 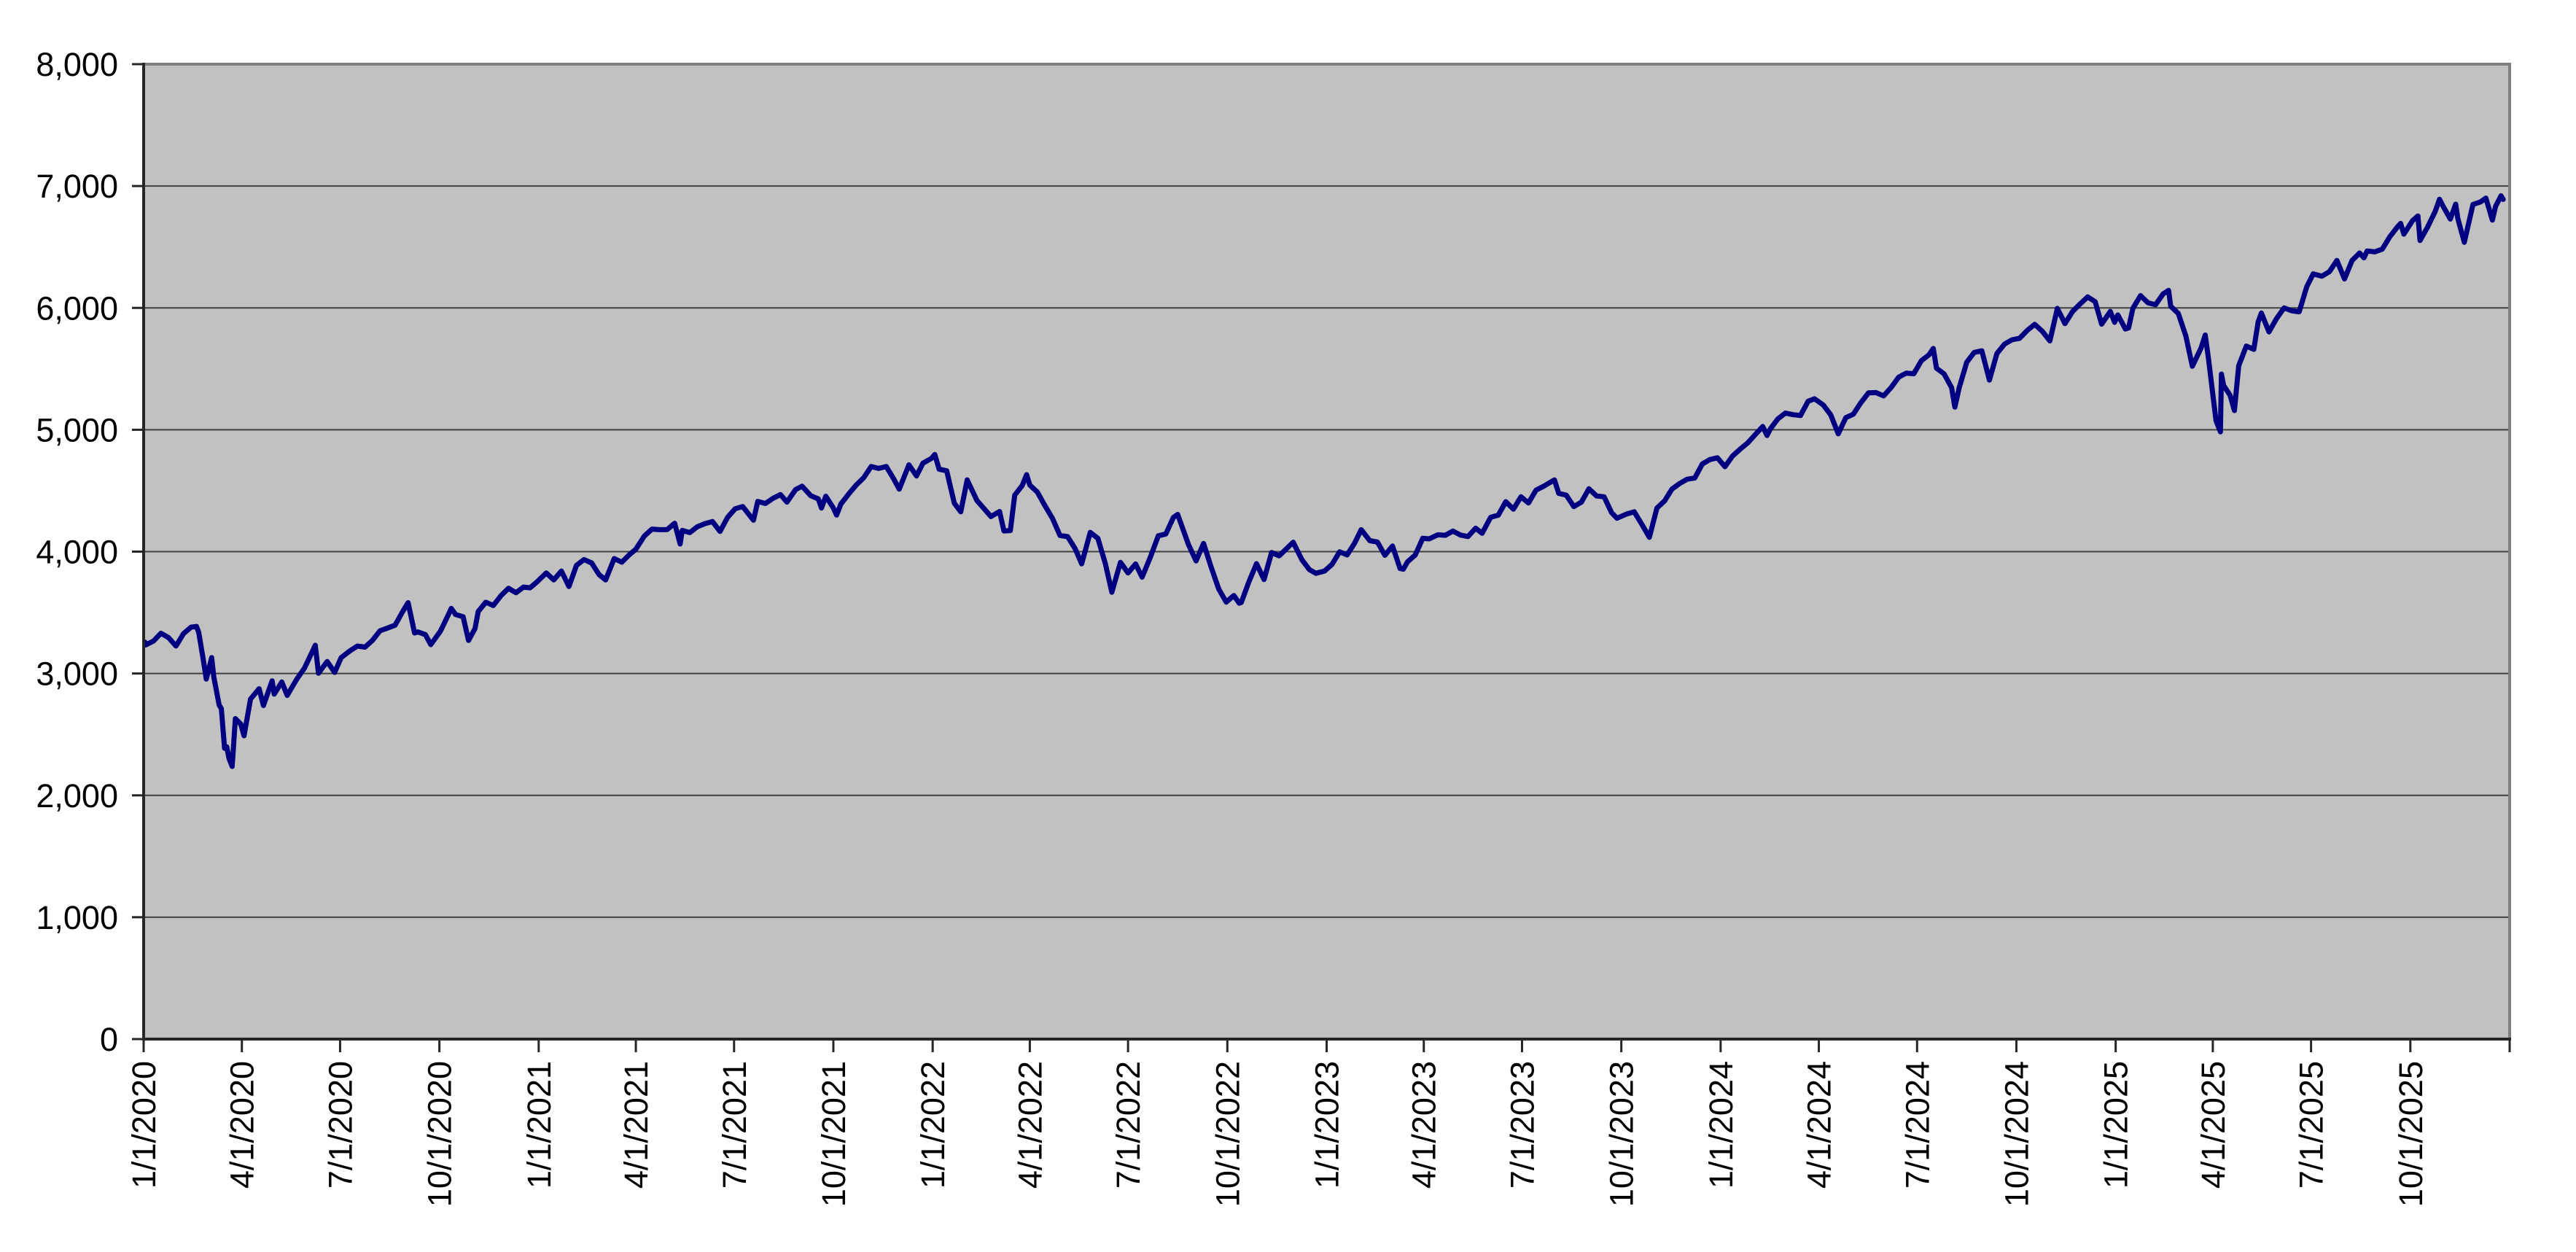 I want to click on x-axis-tick-label: 4/1/2020, so click(x=242, y=1125).